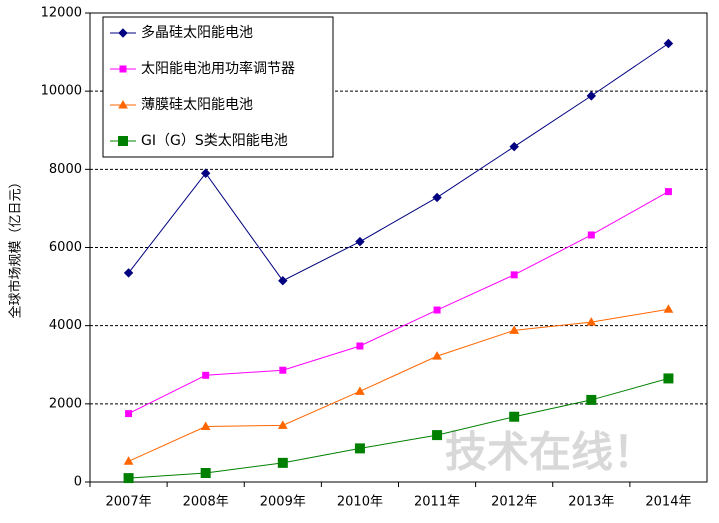 The image size is (719, 523). I want to click on y-tick-label: 0, so click(78, 482).